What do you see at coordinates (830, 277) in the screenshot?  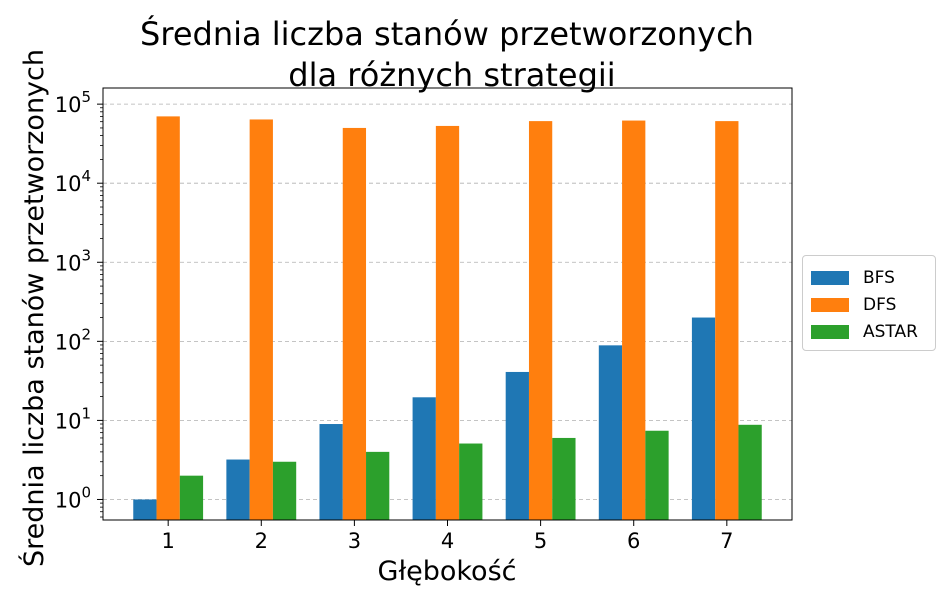 I see `legend-swatch-bfs` at bounding box center [830, 277].